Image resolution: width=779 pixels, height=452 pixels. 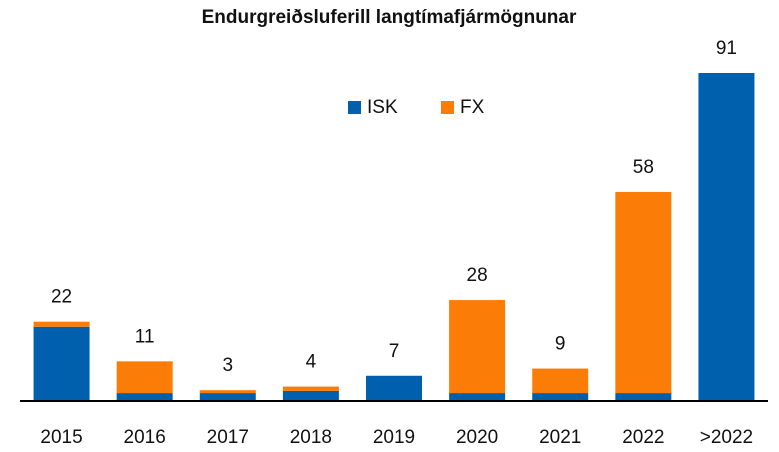 I want to click on x-tick-label: 2015, so click(x=61, y=437).